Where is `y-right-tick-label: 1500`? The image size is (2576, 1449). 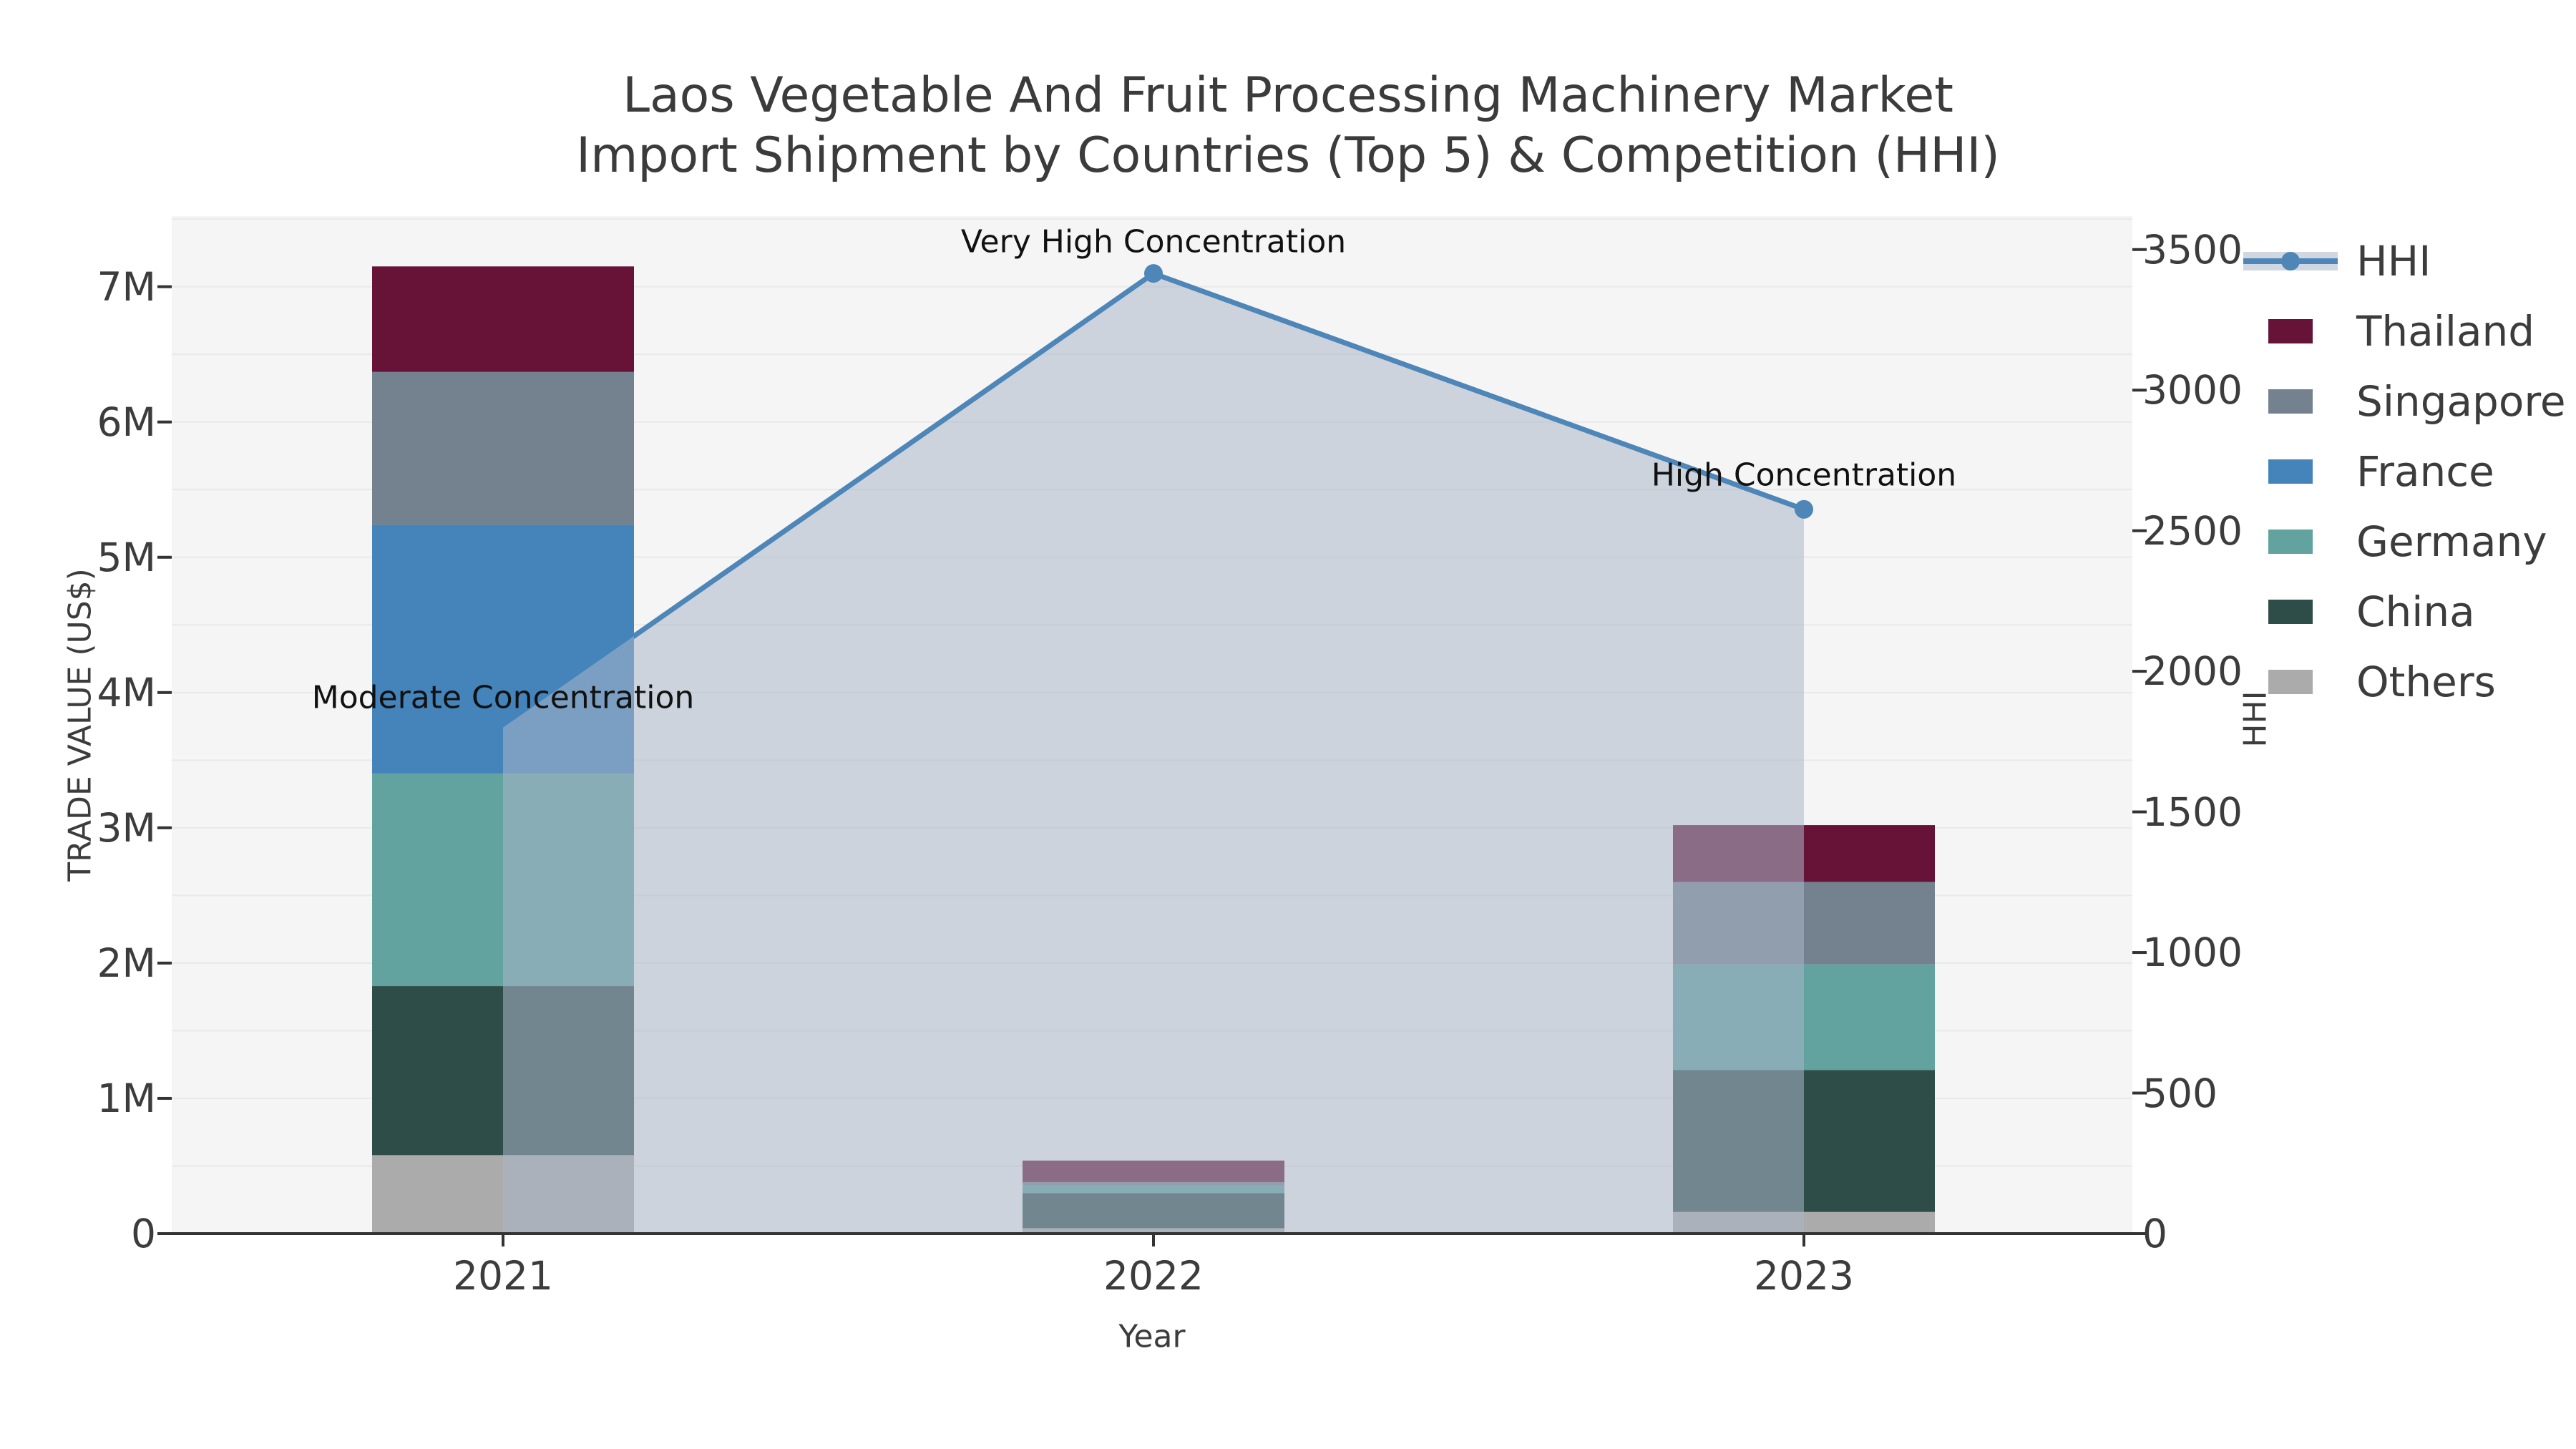 y-right-tick-label: 1500 is located at coordinates (2192, 812).